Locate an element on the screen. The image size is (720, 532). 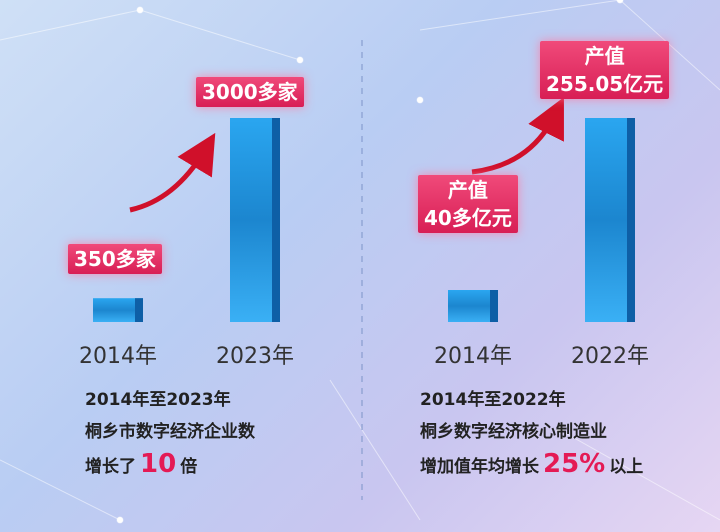
x-tick-label: 2022年 is located at coordinates (610, 356).